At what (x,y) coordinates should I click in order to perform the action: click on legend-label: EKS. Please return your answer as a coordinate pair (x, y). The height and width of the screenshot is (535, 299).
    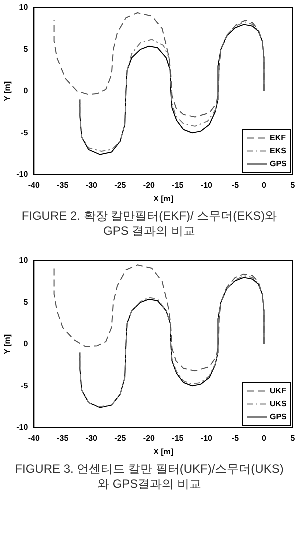
    Looking at the image, I should click on (279, 151).